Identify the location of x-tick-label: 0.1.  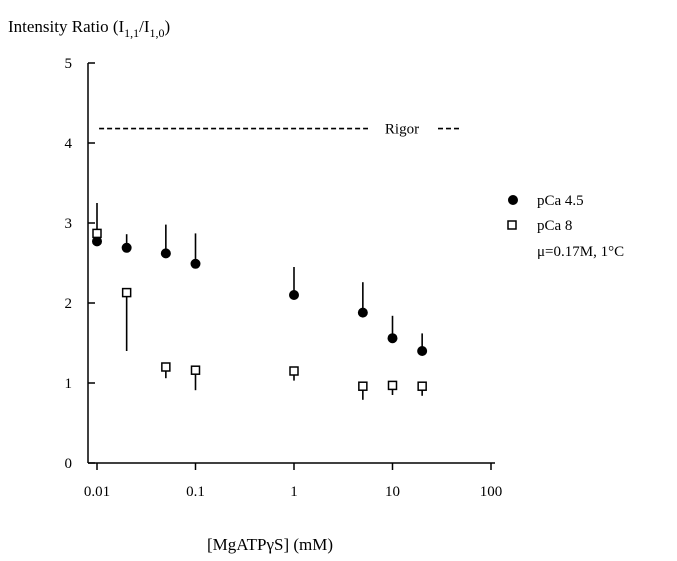
(195, 492).